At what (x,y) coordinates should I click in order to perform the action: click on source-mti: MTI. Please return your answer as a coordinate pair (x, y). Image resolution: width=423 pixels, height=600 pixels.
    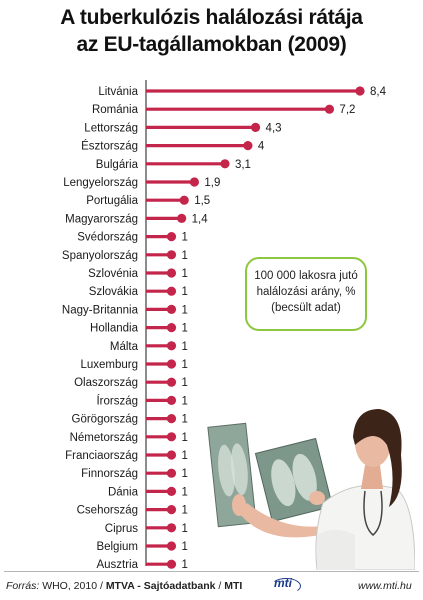
    Looking at the image, I should click on (233, 586).